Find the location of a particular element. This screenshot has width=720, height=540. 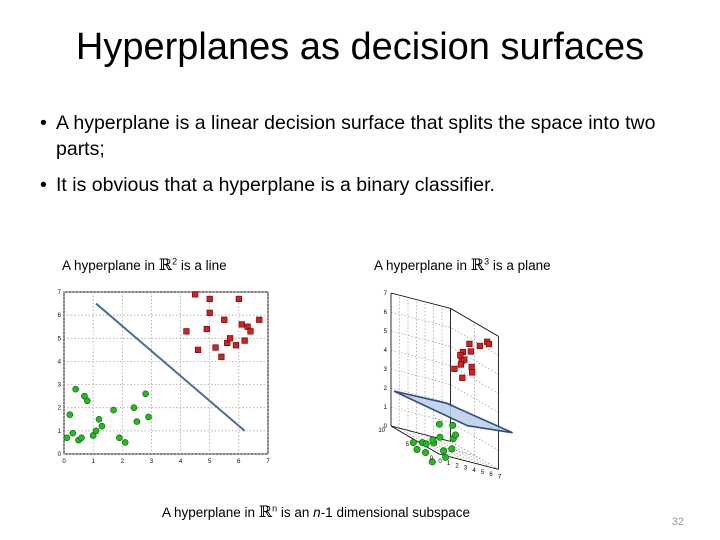

separating-line is located at coordinates (170, 367).